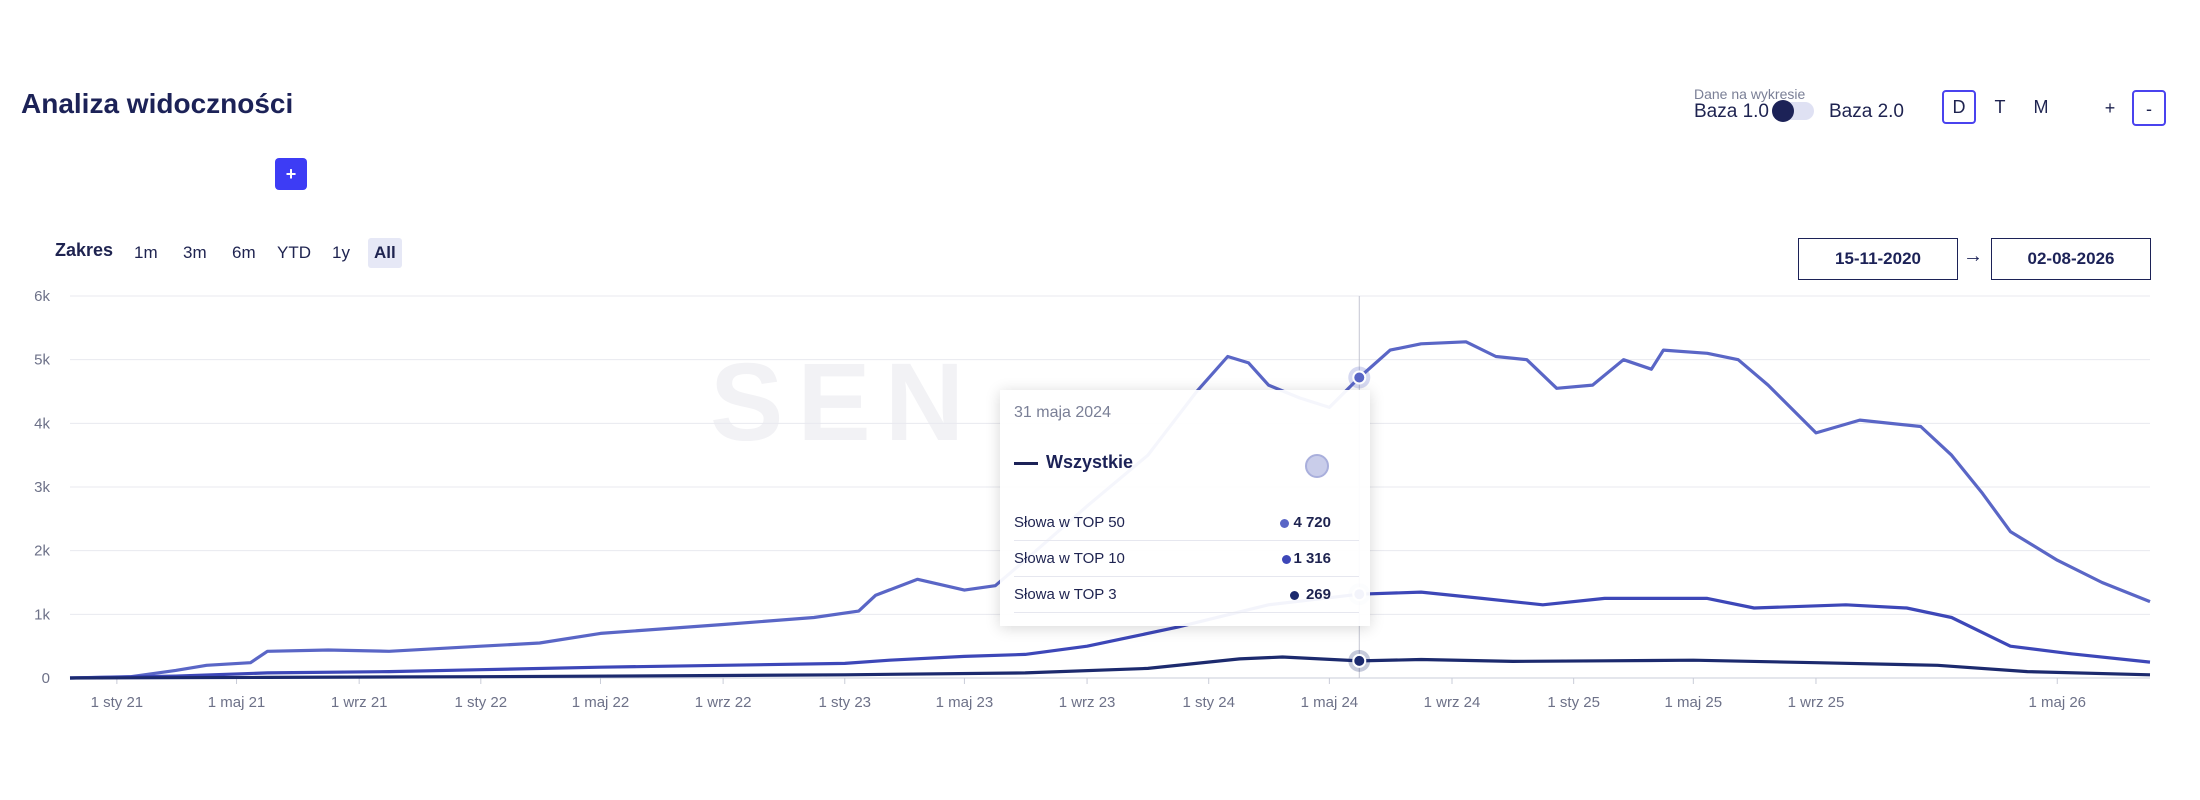 This screenshot has width=2200, height=800. What do you see at coordinates (1065, 594) in the screenshot?
I see `tooltip-row-label: Słowa w TOP 3` at bounding box center [1065, 594].